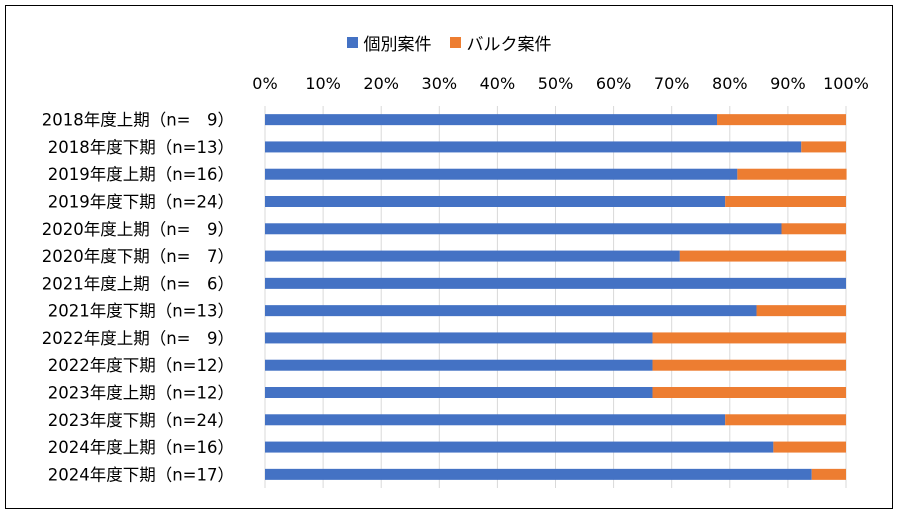 This screenshot has width=900, height=517. What do you see at coordinates (141, 202) in the screenshot?
I see `category-label: 2019年度下期（n=24）` at bounding box center [141, 202].